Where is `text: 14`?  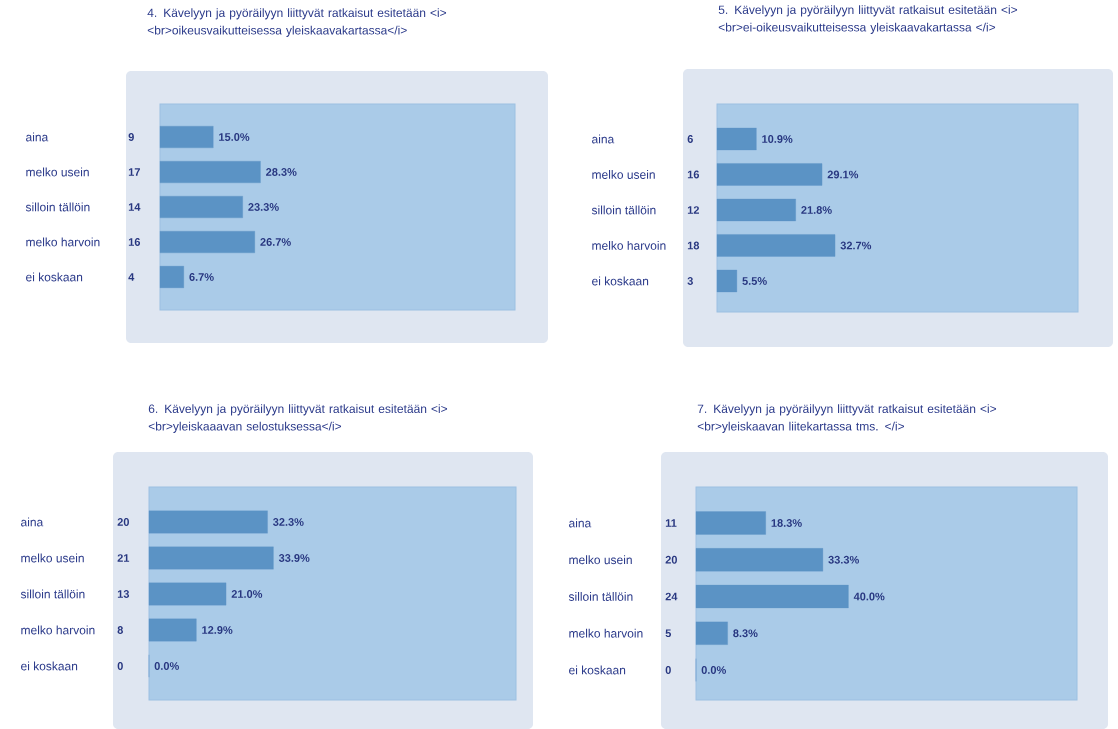
text: 14 is located at coordinates (134, 207).